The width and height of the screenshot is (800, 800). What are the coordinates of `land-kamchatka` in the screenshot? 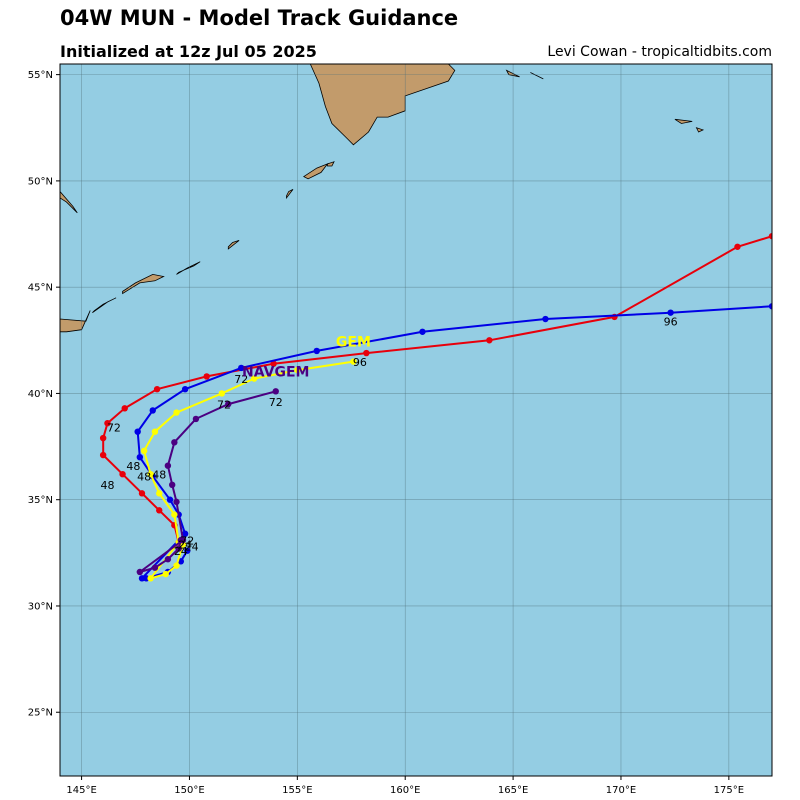 It's located at (382, 105).